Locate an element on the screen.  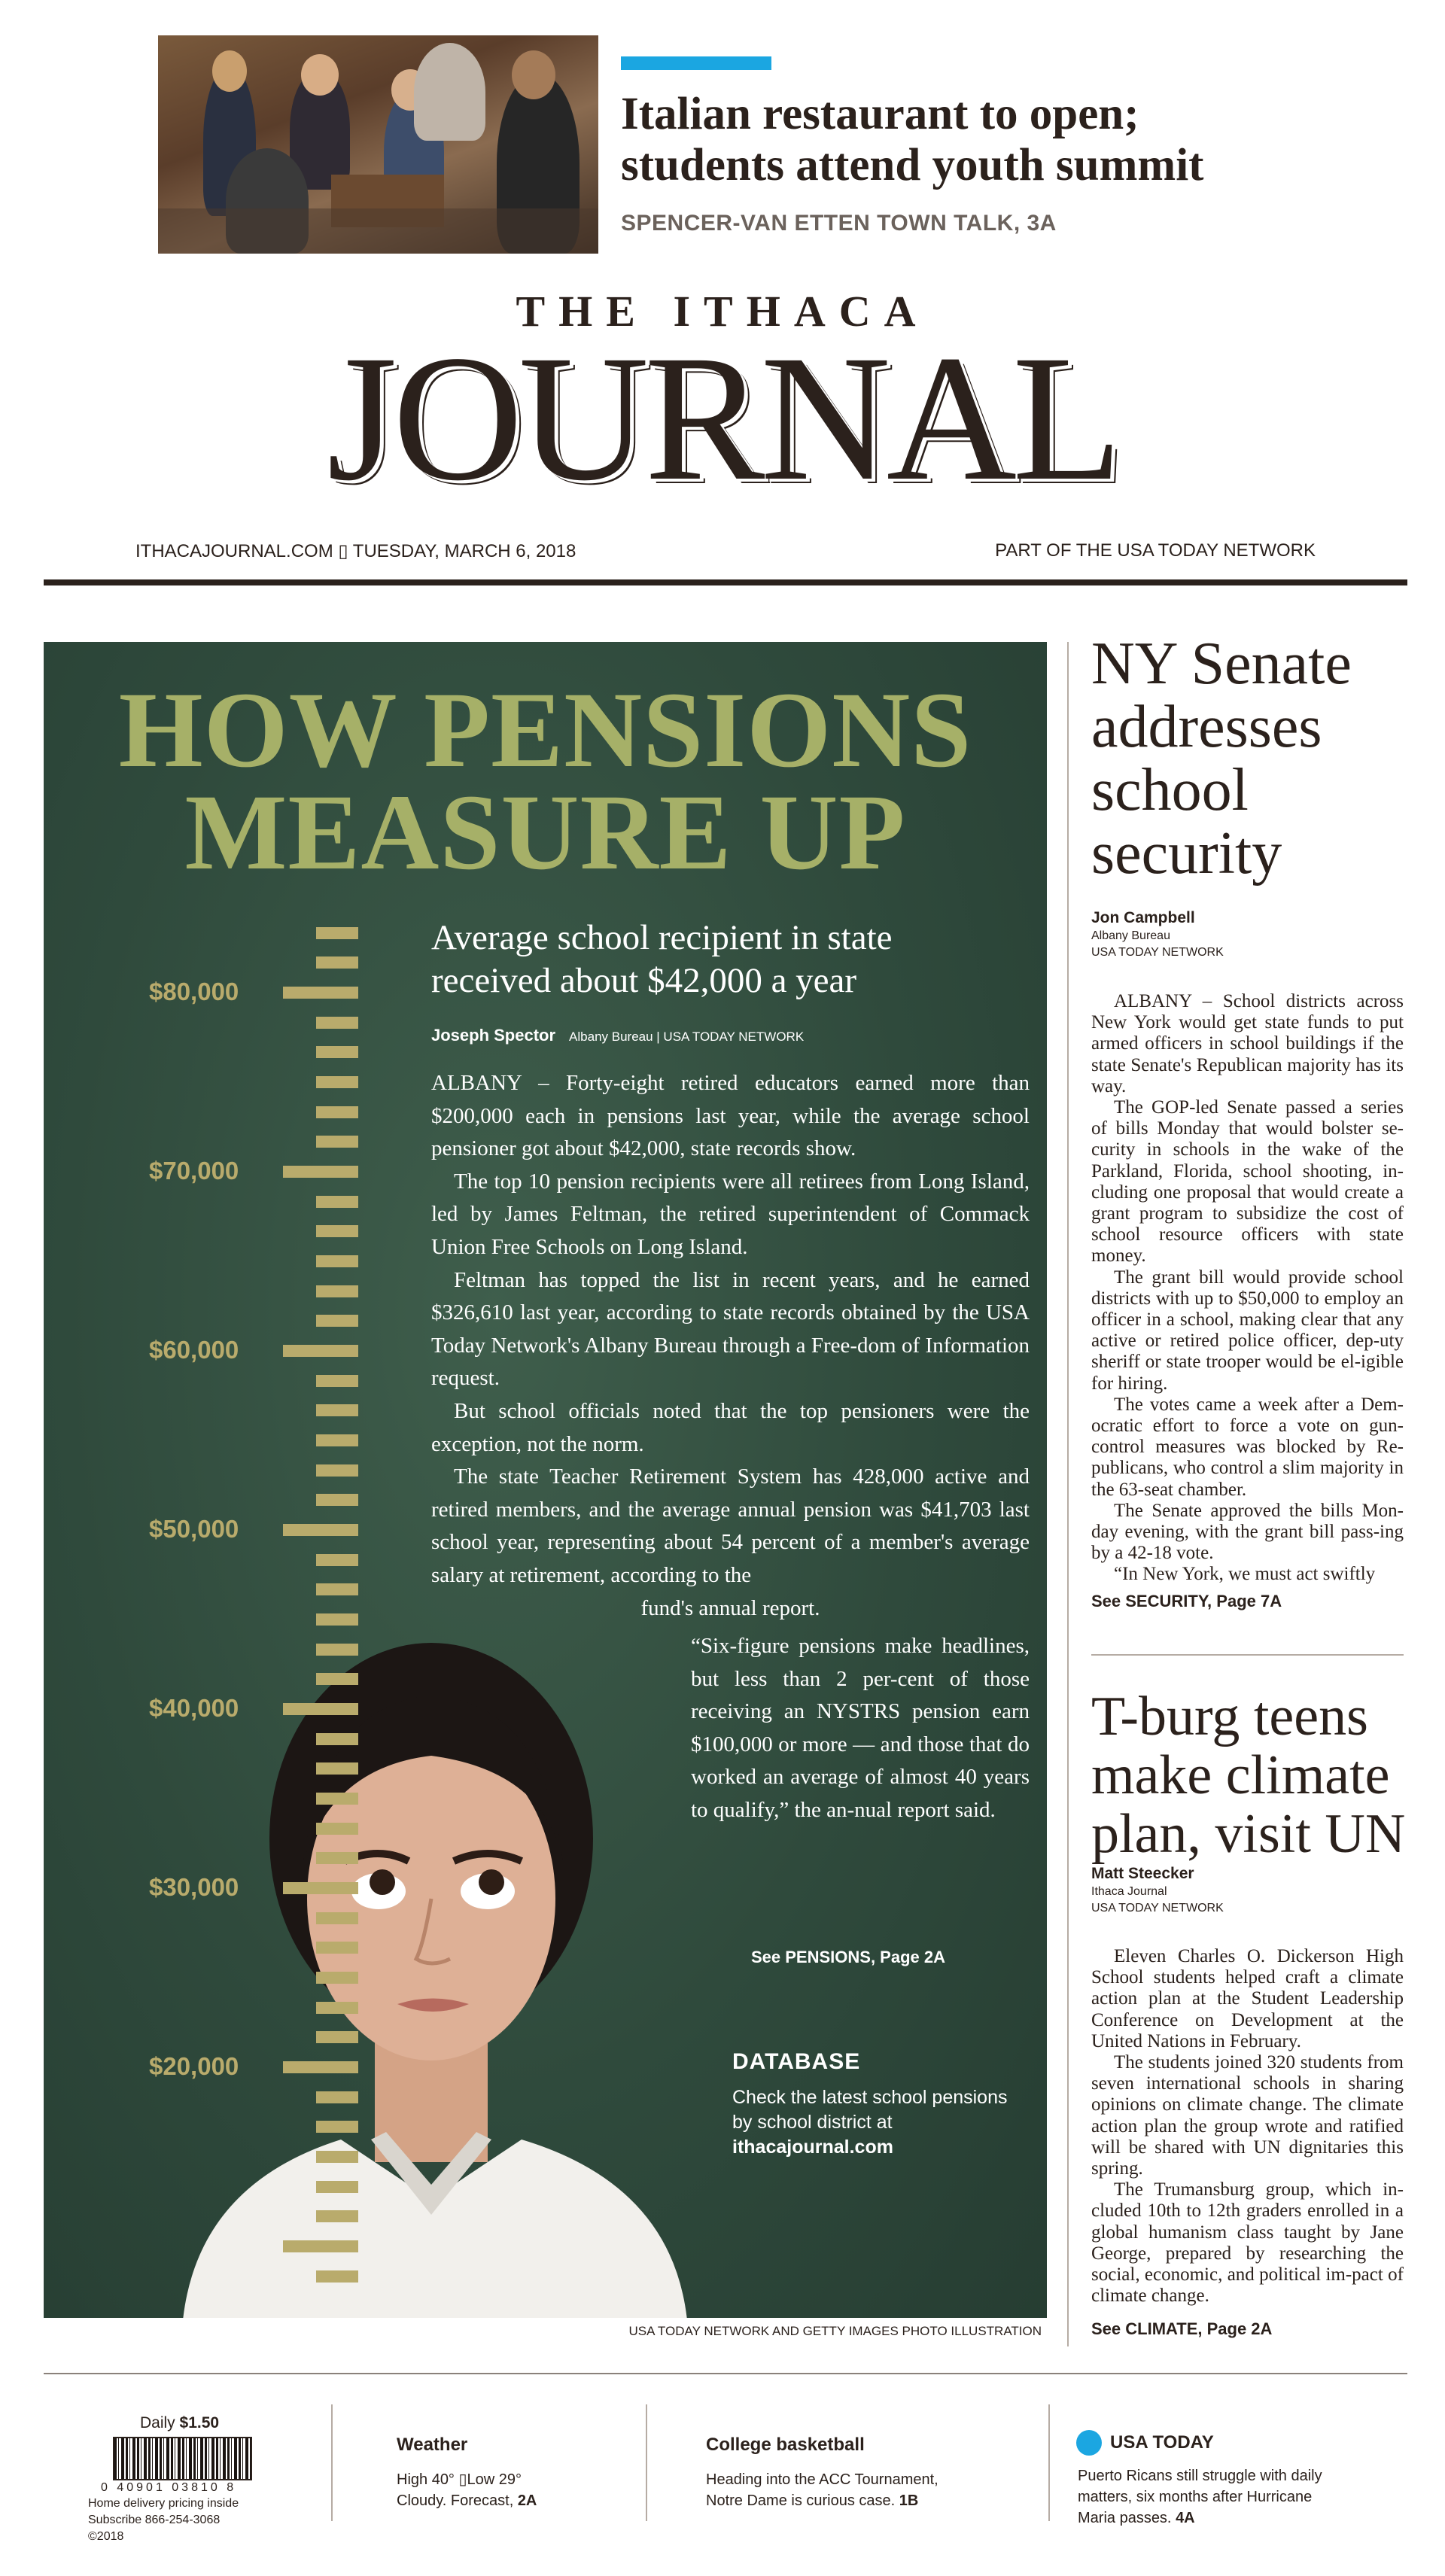
footer-rule is located at coordinates (725, 2373).